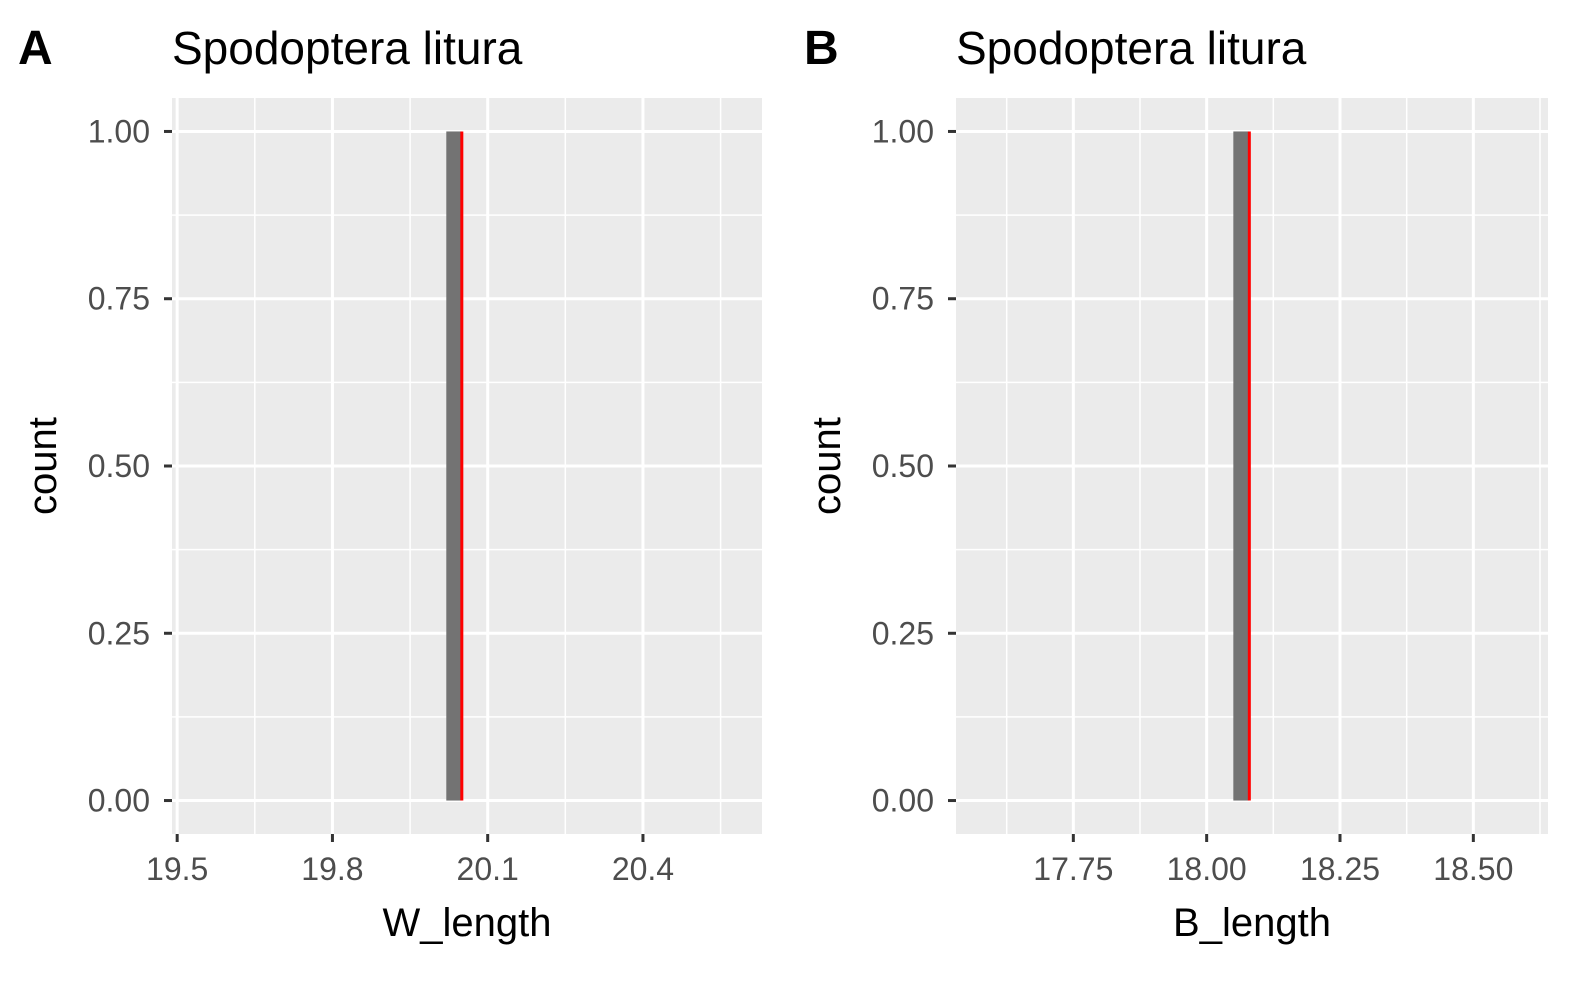  What do you see at coordinates (903, 801) in the screenshot?
I see `panel-b-y-tick-label: 0.00` at bounding box center [903, 801].